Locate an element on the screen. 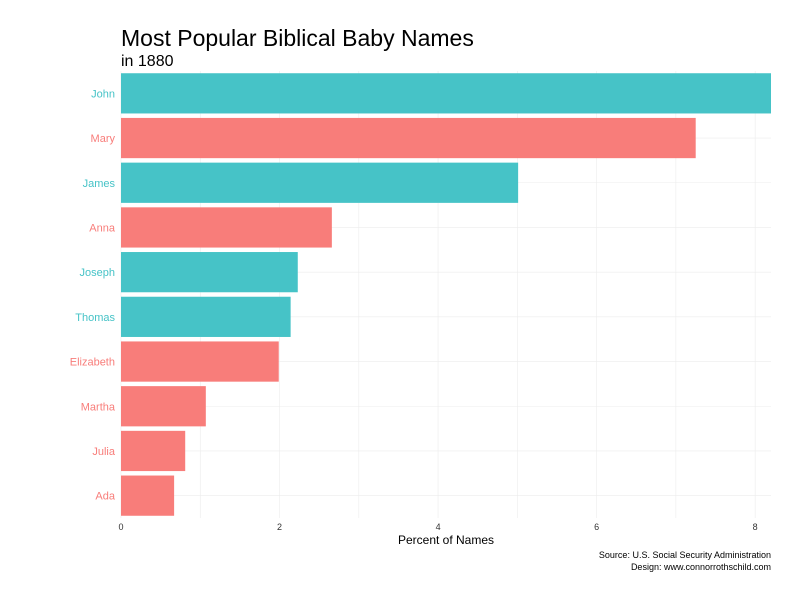 The height and width of the screenshot is (600, 800). category-label-ada: Ada is located at coordinates (105, 497).